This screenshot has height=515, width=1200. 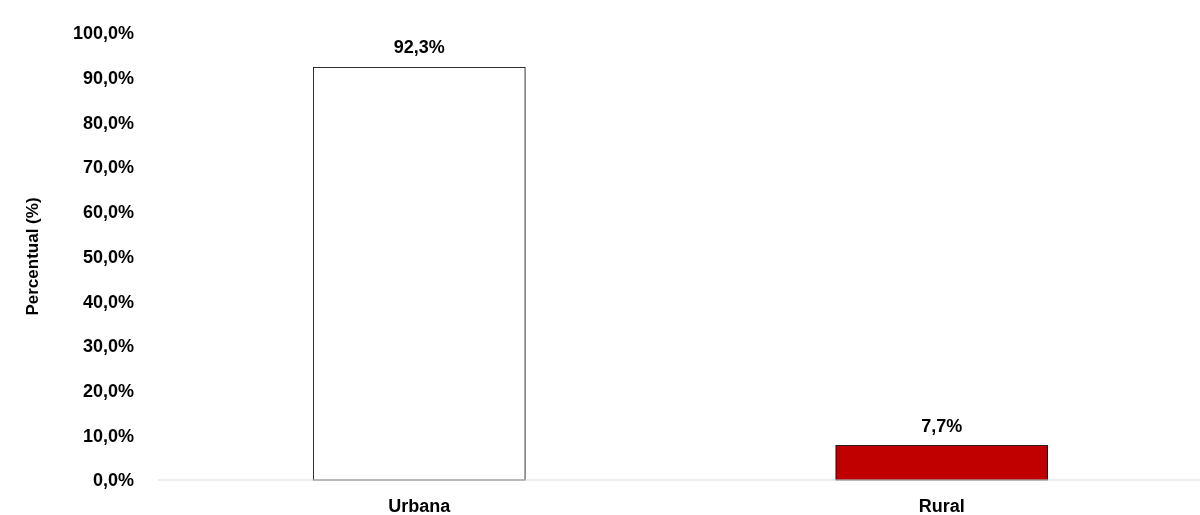 I want to click on y-tick-label: 10,0%, so click(x=108, y=435).